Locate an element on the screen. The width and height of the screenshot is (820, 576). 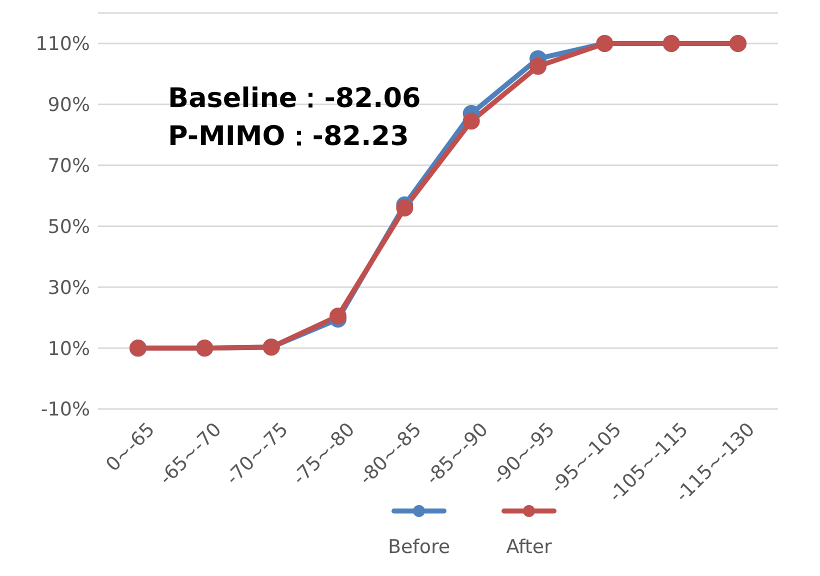
legend-label: After is located at coordinates (529, 547).